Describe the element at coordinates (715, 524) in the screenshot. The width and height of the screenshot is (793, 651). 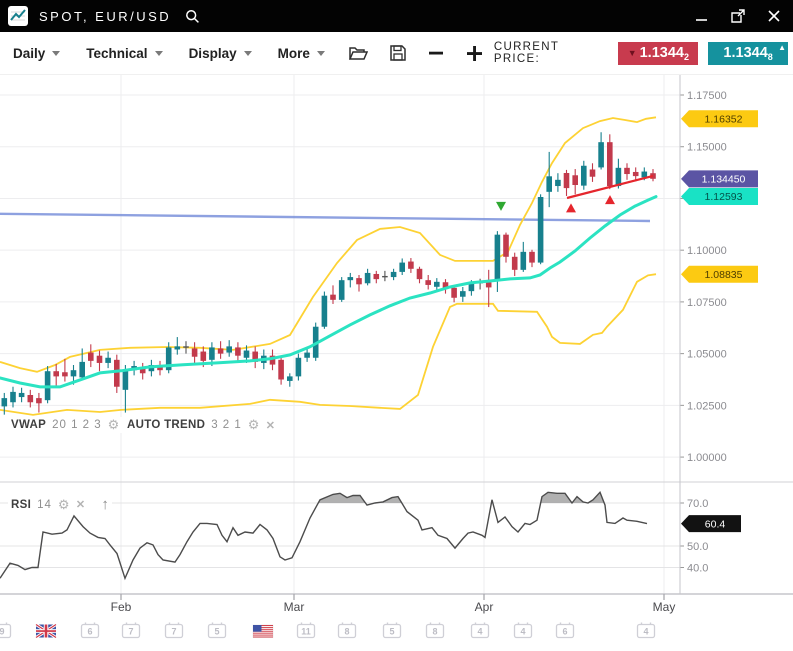
I see `rsi-value-badge-label: 60.4` at that location.